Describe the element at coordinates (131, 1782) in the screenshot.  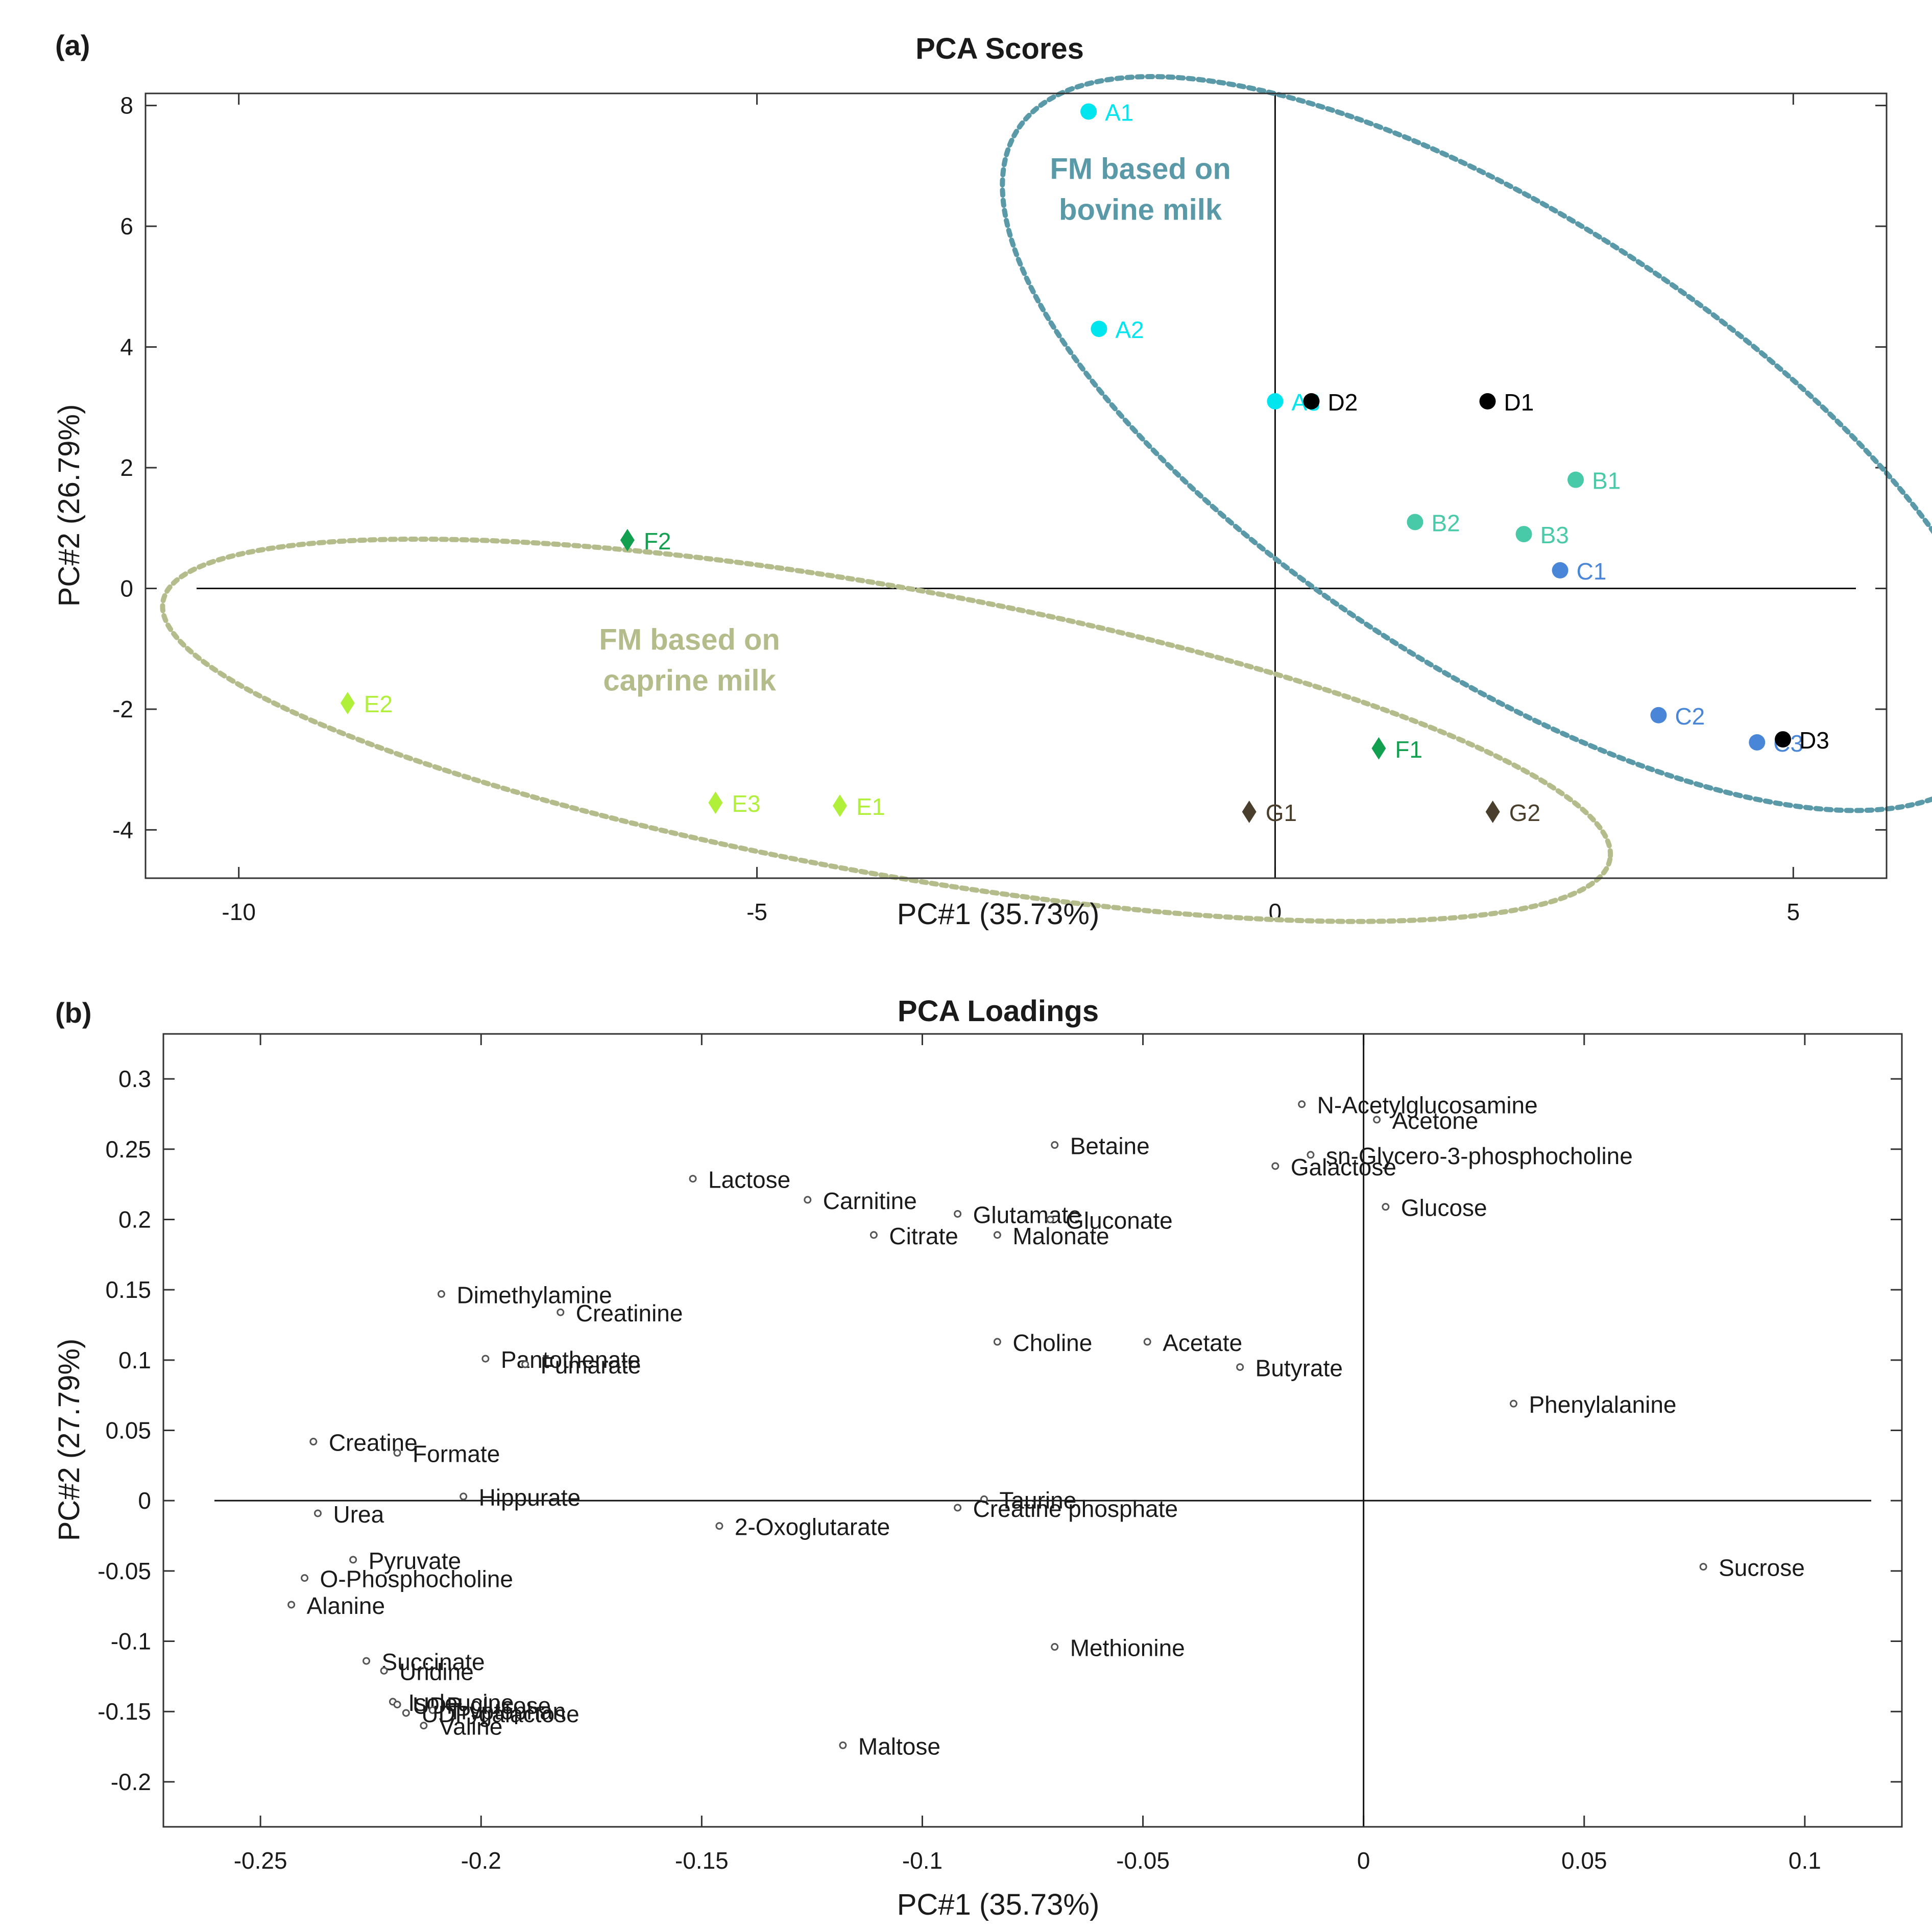
I see `y-tick-label: -0.2` at that location.